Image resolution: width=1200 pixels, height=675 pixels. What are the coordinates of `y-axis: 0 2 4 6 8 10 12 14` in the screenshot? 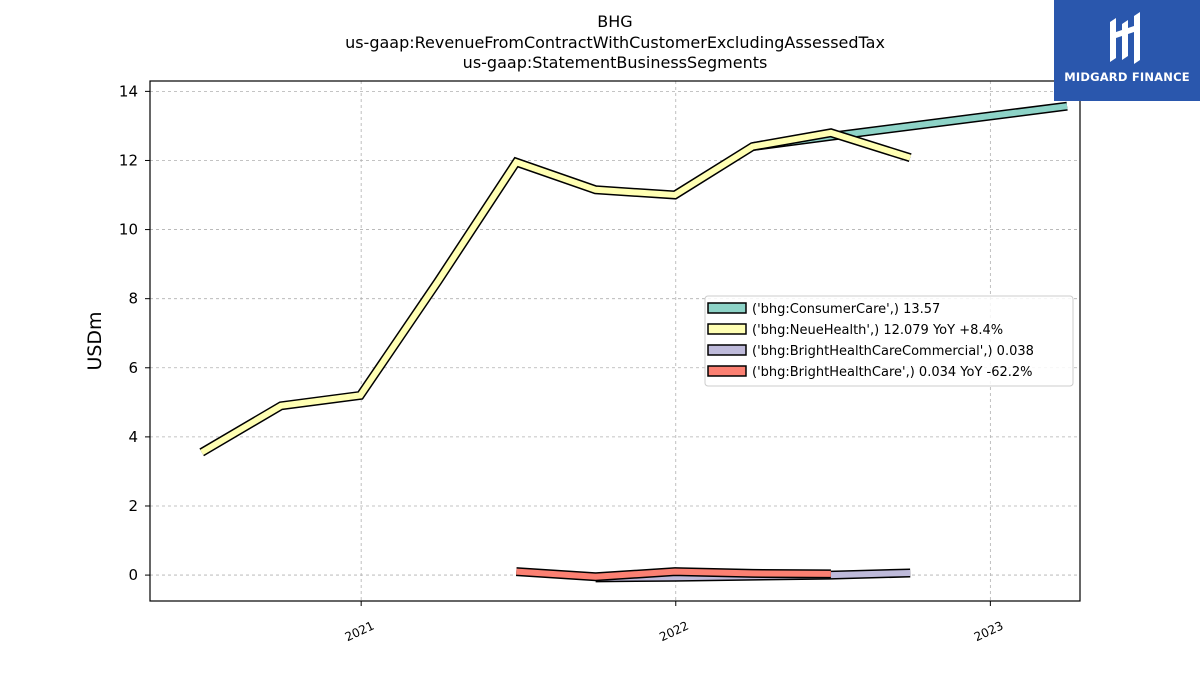 It's located at (134, 333).